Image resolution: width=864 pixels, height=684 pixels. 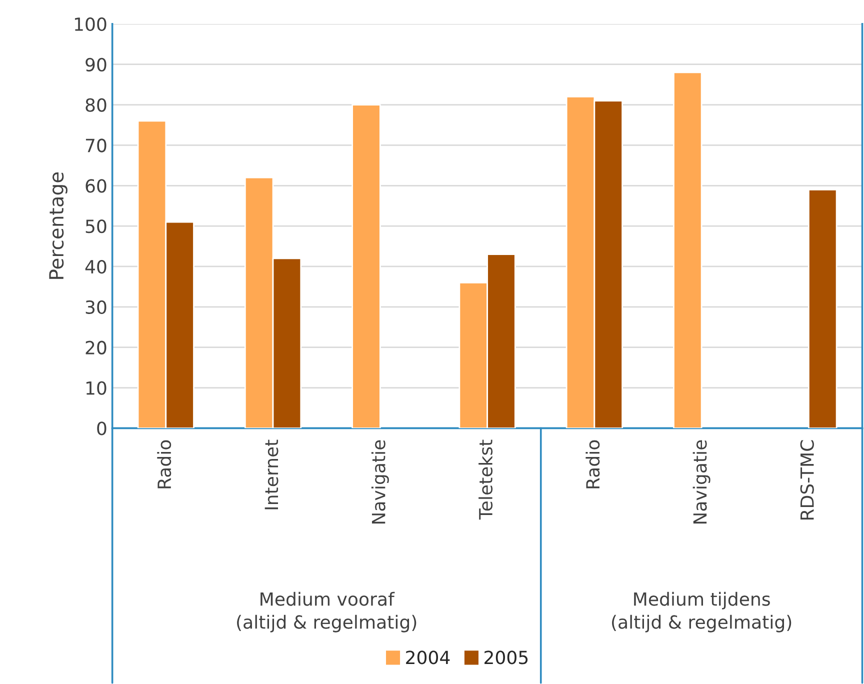 I want to click on text: Medium vooraf (altijd & regelmatig), so click(x=326, y=612).